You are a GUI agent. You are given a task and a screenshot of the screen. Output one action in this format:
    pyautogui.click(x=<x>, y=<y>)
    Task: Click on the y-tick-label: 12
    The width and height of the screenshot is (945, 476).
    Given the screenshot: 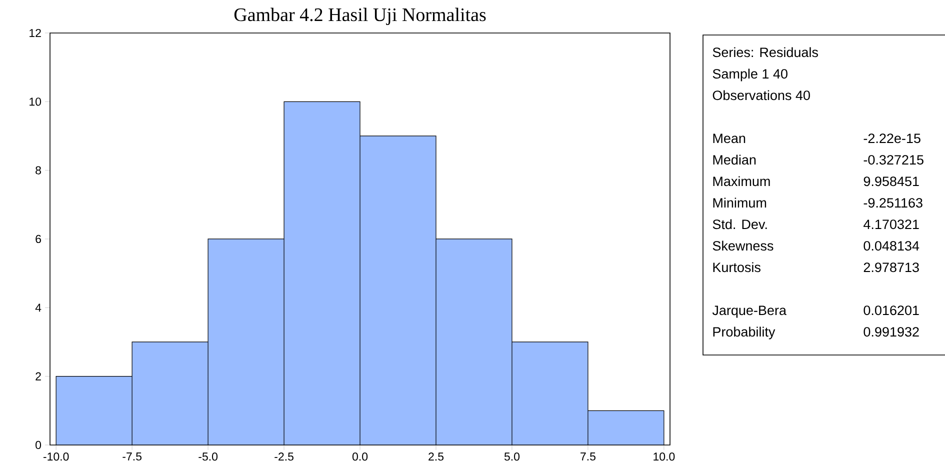 What is the action you would take?
    pyautogui.click(x=35, y=32)
    